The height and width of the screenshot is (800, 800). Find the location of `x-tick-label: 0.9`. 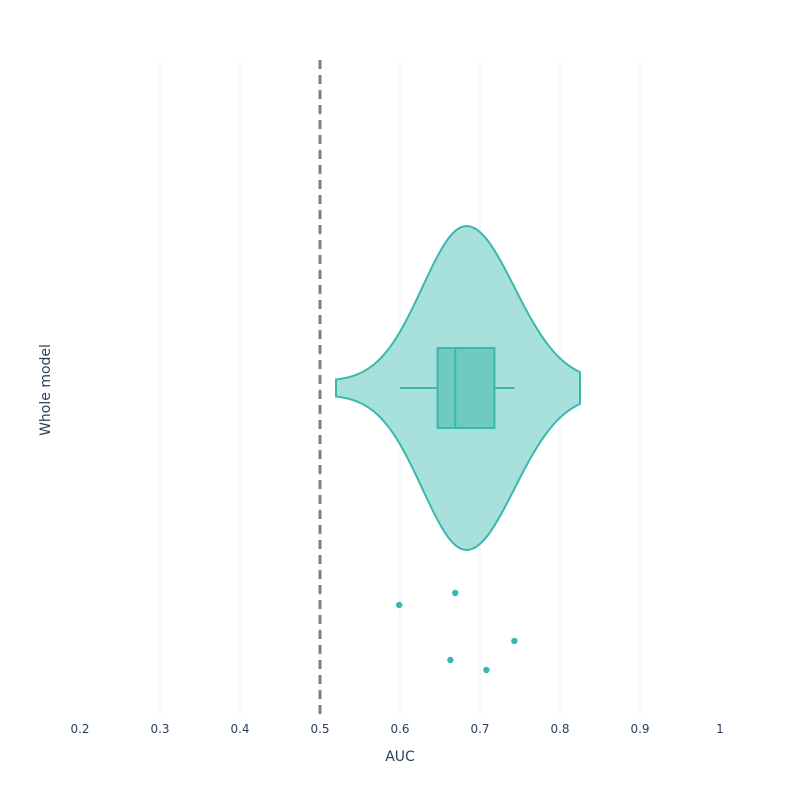

x-tick-label: 0.9 is located at coordinates (639, 729).